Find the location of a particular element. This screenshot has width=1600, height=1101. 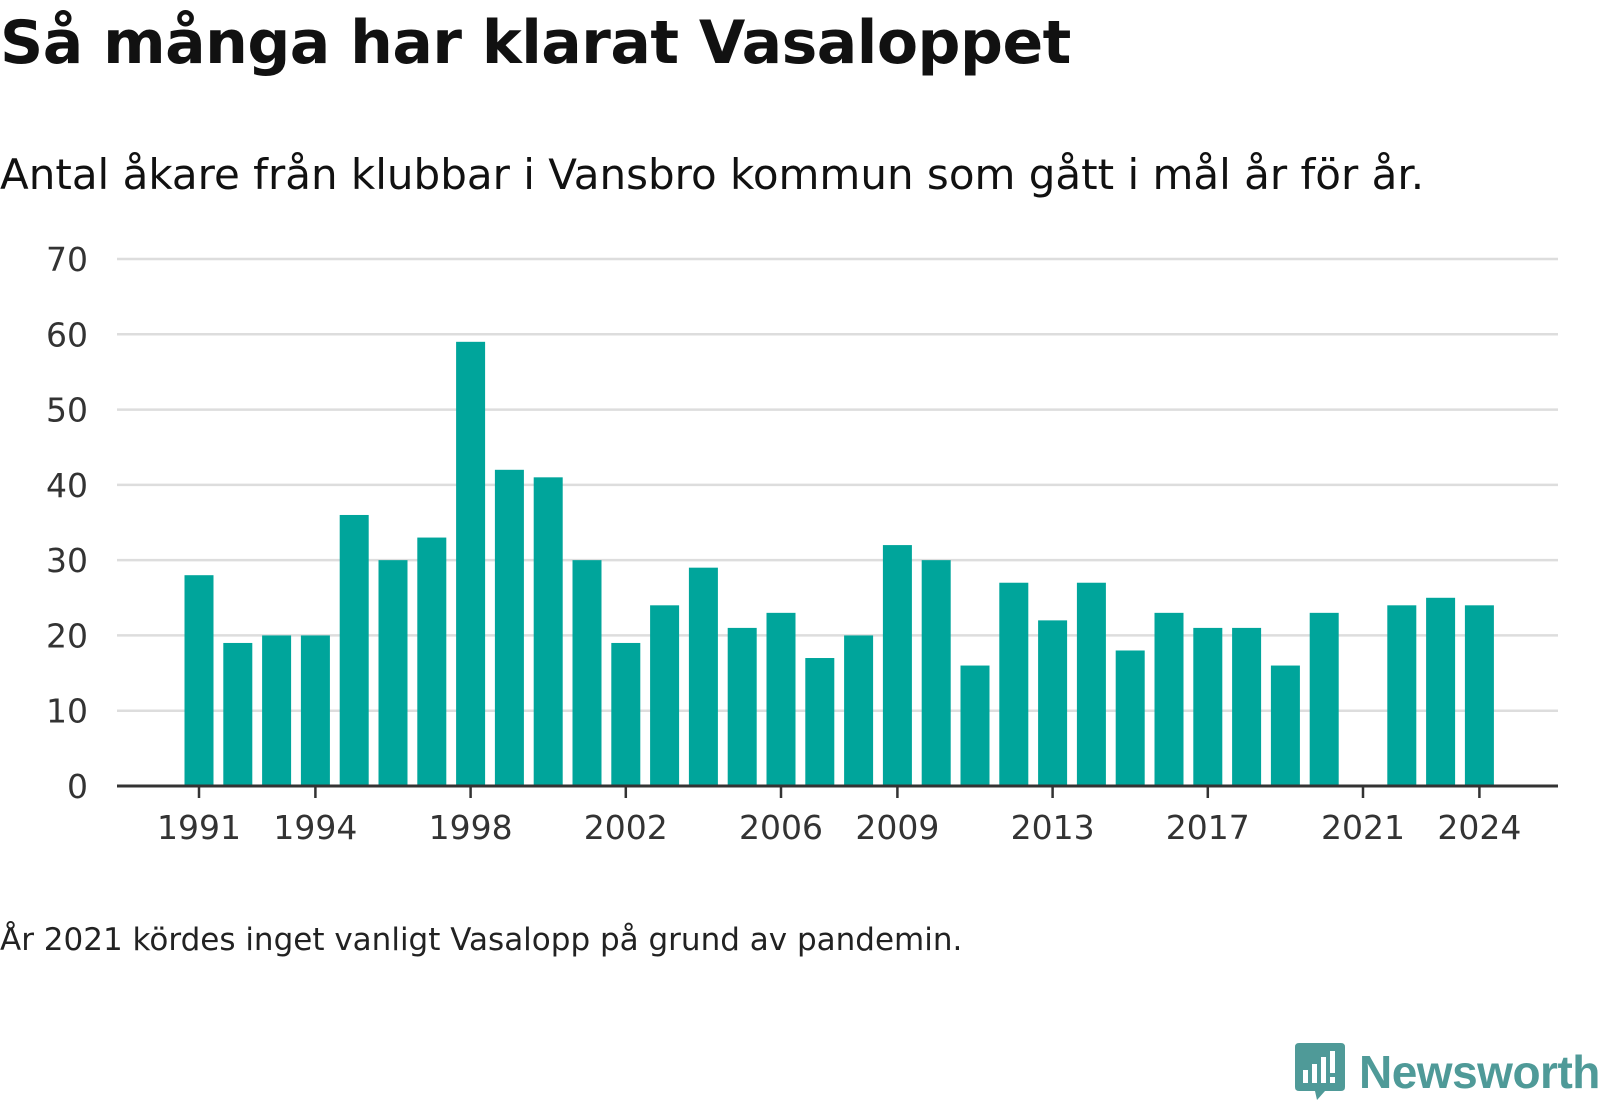

bar-2023 is located at coordinates (1441, 691).